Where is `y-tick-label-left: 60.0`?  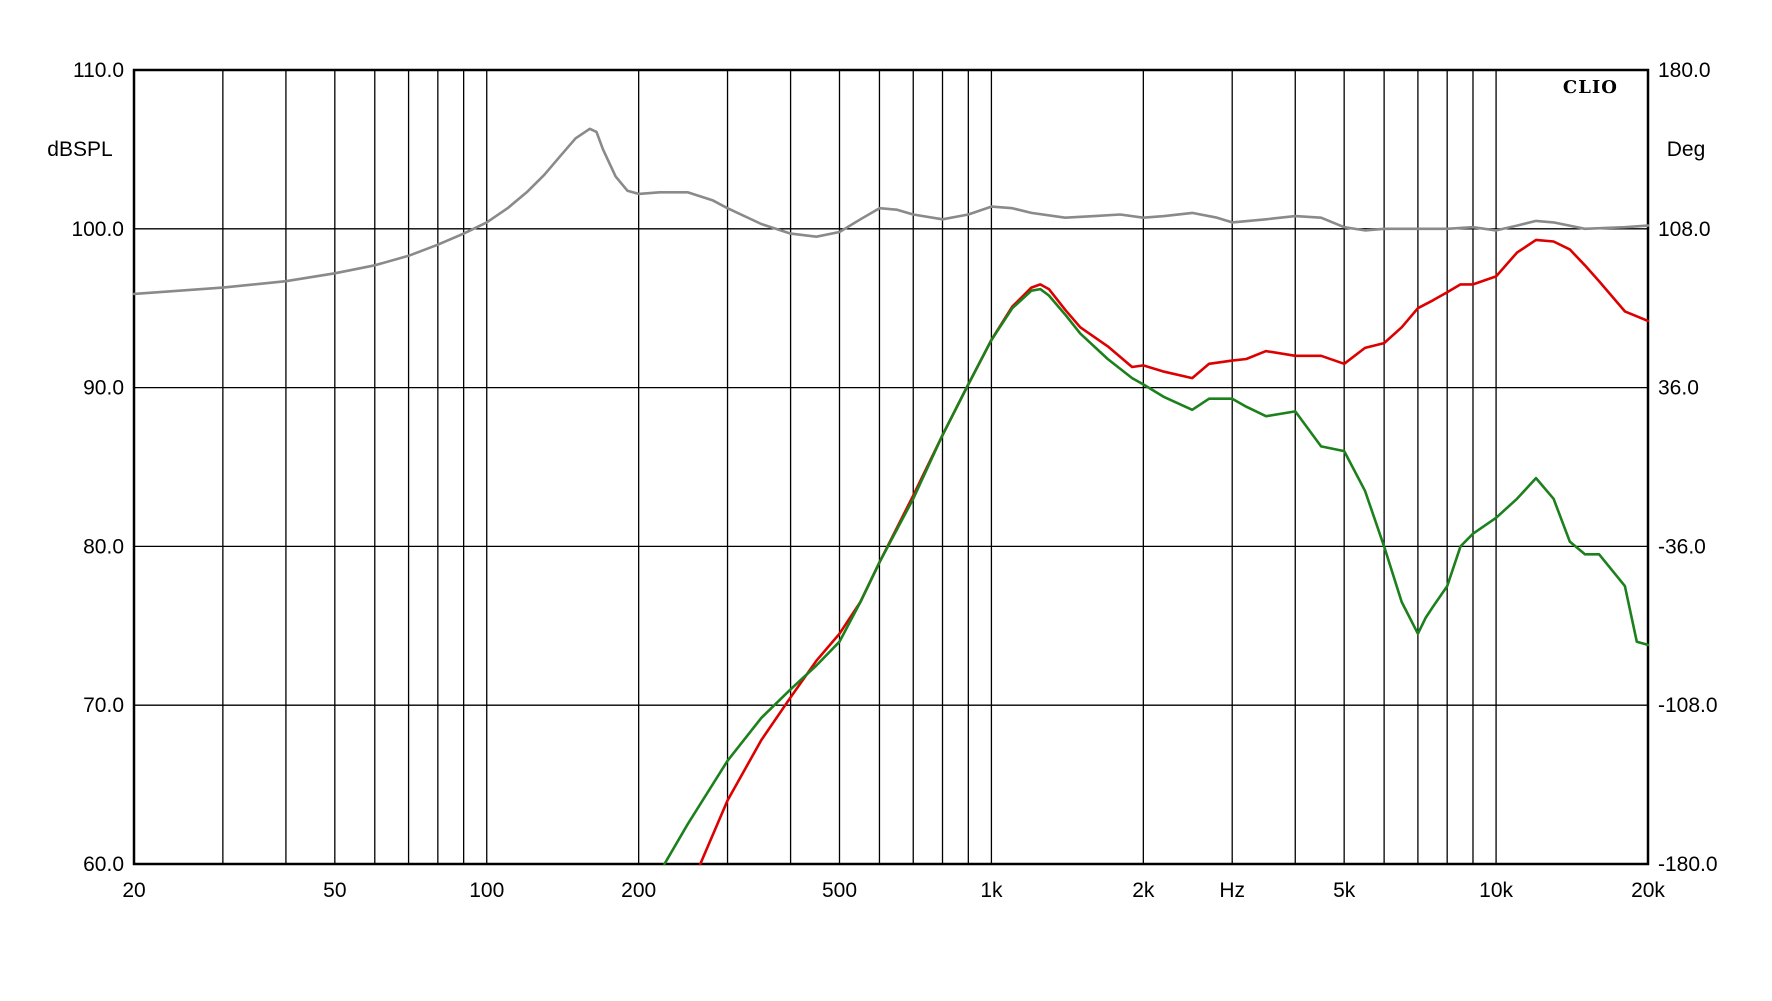 y-tick-label-left: 60.0 is located at coordinates (103, 864).